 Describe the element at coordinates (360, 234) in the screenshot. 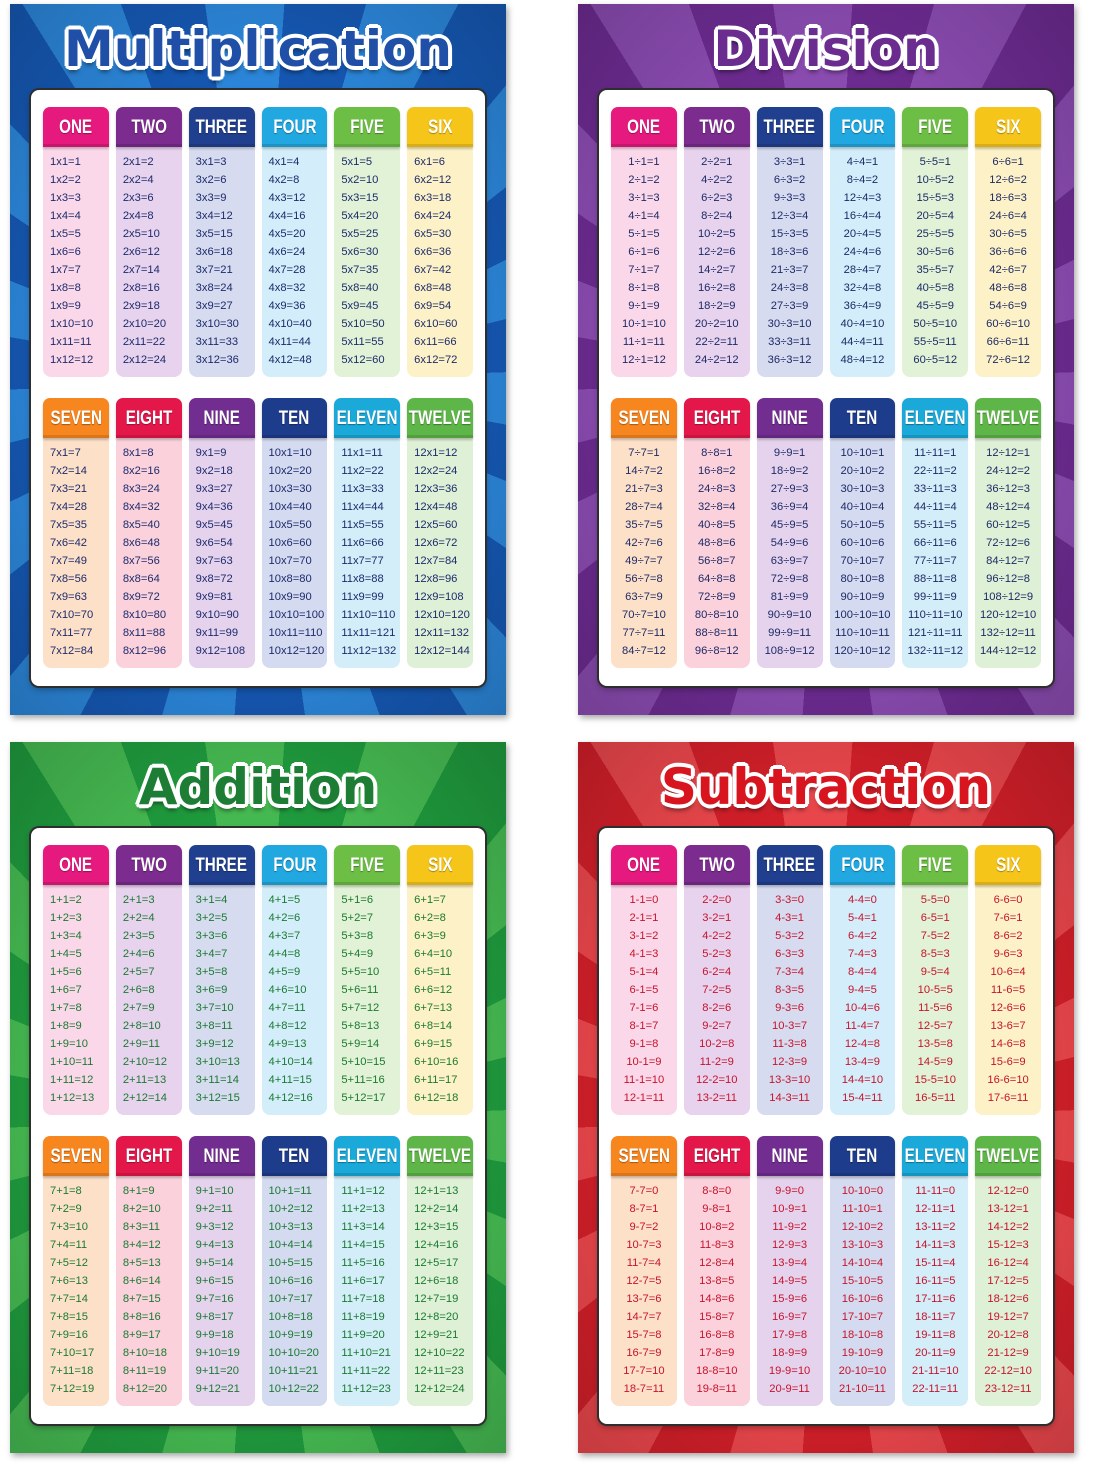

I see `equation: 5x5=25` at that location.